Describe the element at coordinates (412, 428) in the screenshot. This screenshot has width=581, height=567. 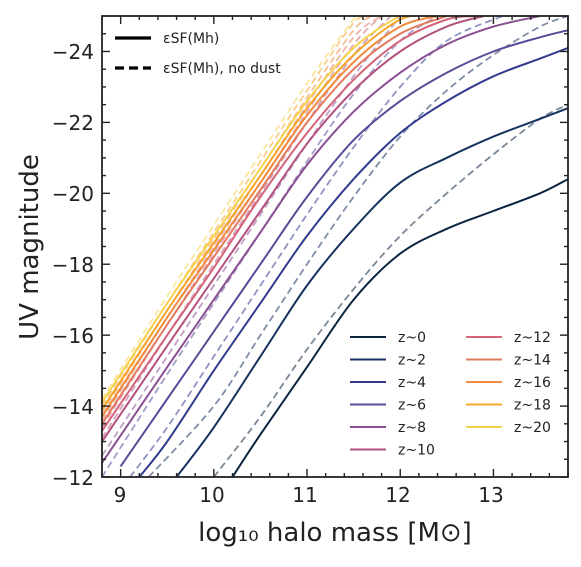
I see `legend-label: z~8` at that location.